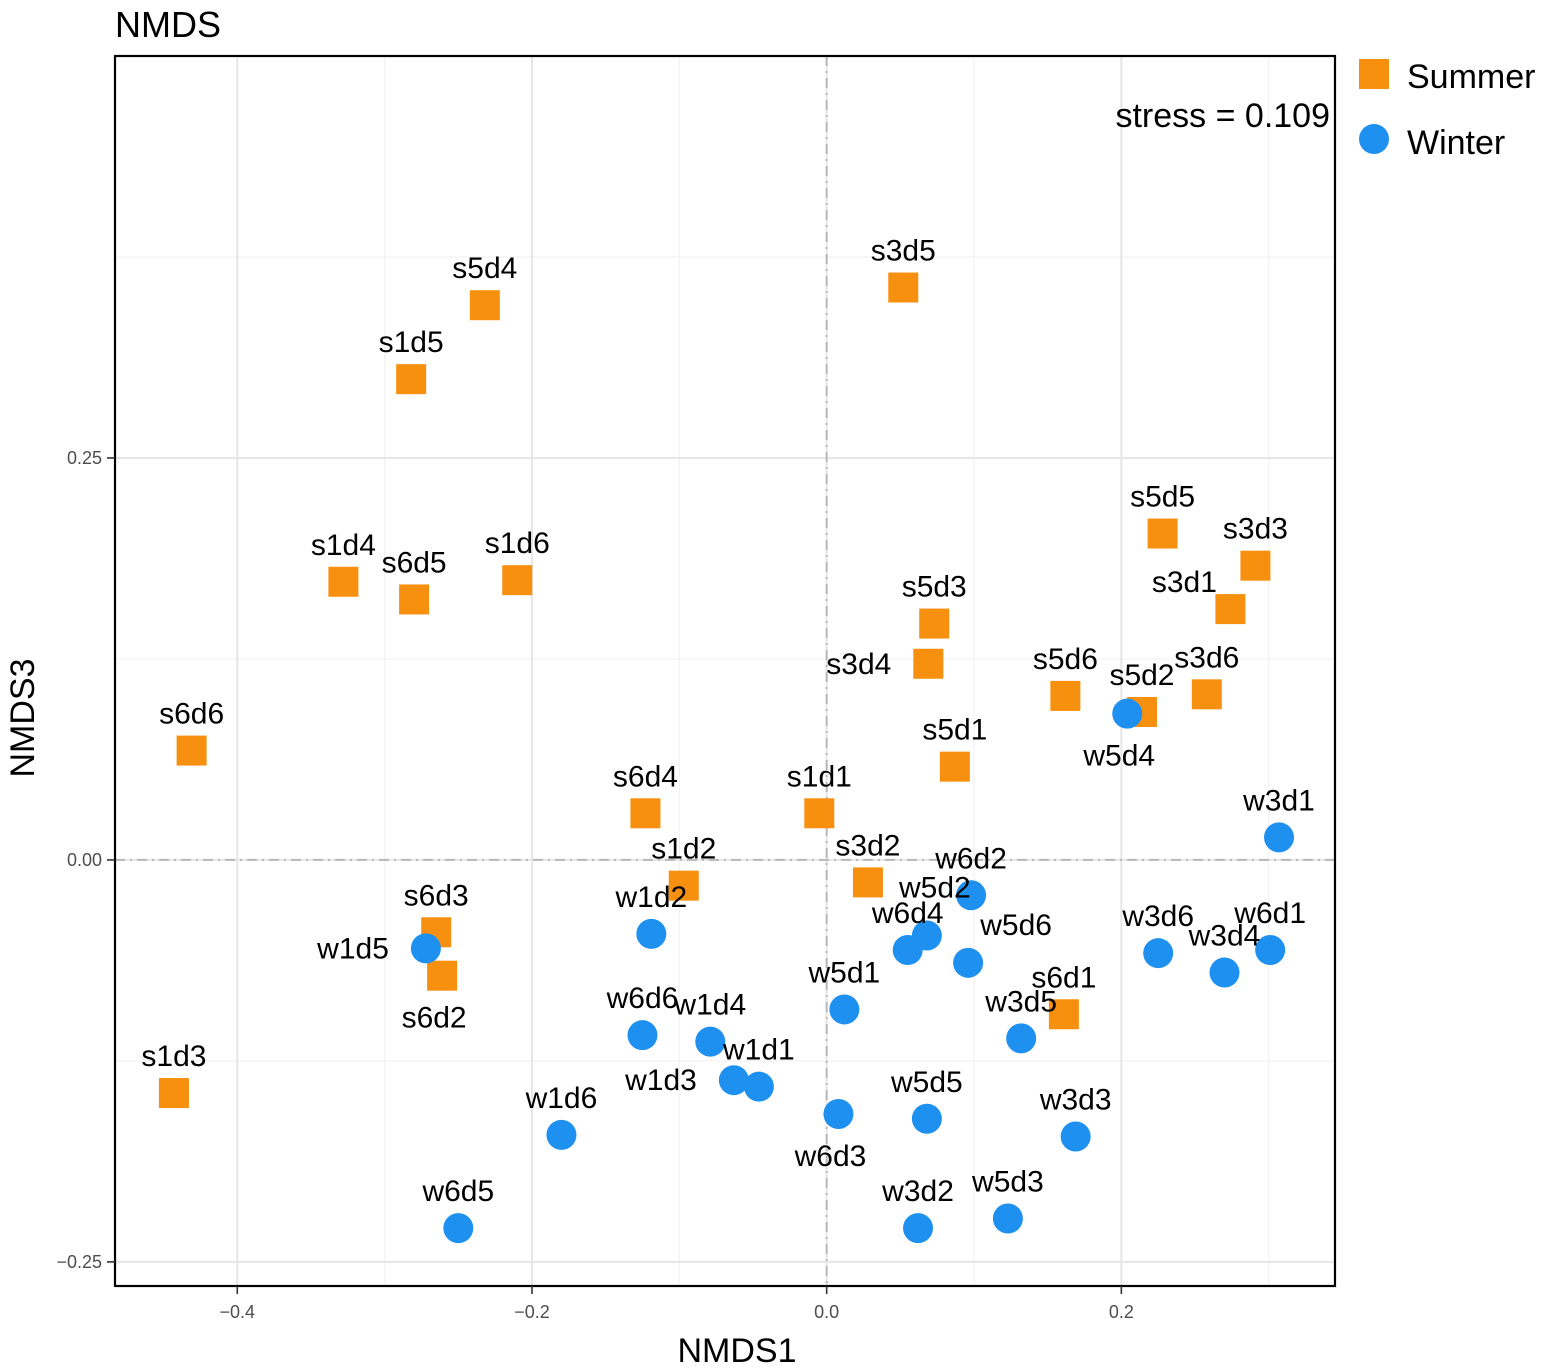 The width and height of the screenshot is (1559, 1370). I want to click on legend-winter-icon, so click(1374, 139).